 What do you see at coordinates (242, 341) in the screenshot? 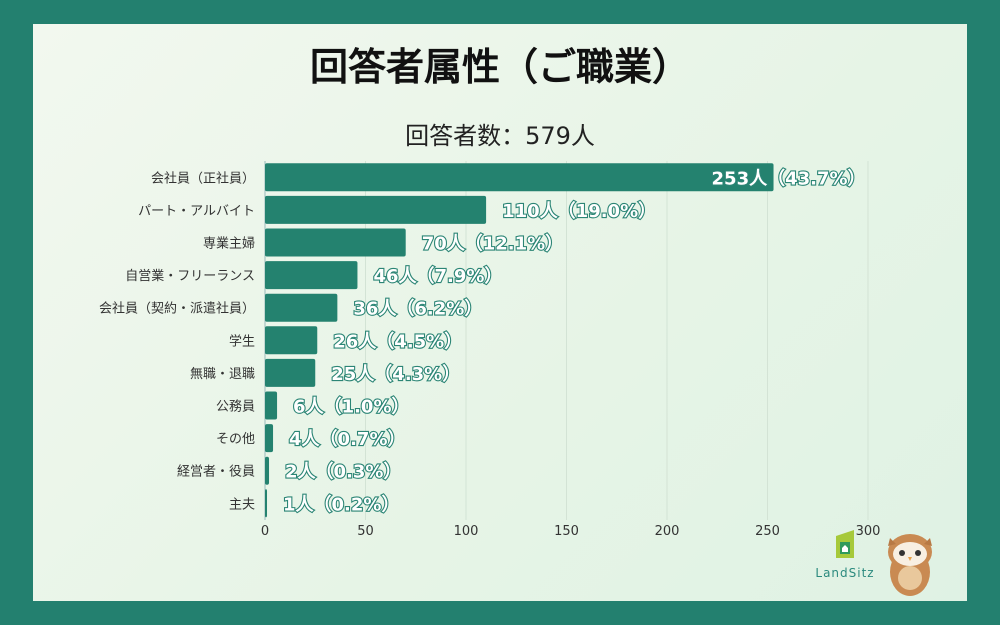
I see `category-label: 学生` at bounding box center [242, 341].